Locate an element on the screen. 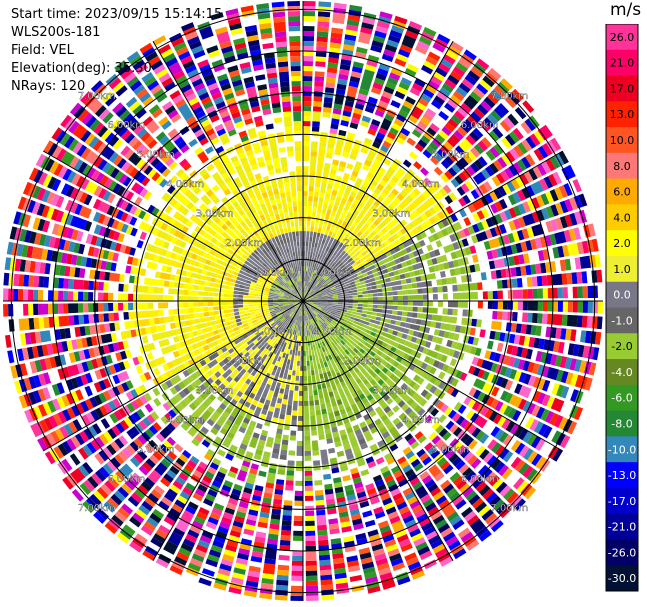 Image resolution: width=647 pixels, height=607 pixels. colorbar-unit: m/s is located at coordinates (626, 10).